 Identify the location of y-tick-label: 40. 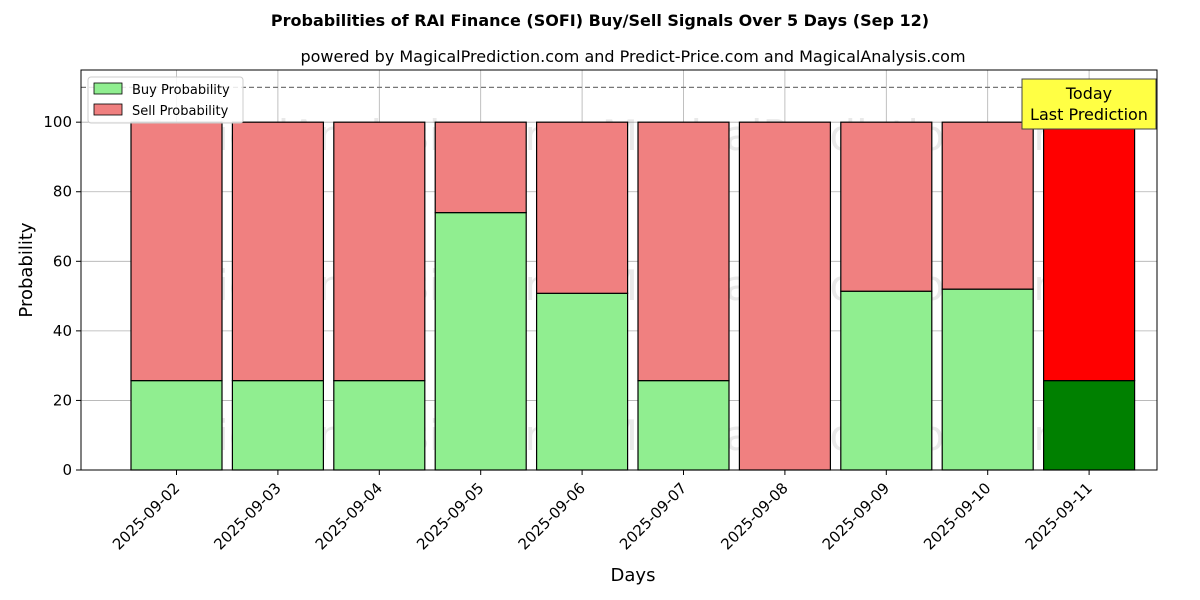
(62, 331).